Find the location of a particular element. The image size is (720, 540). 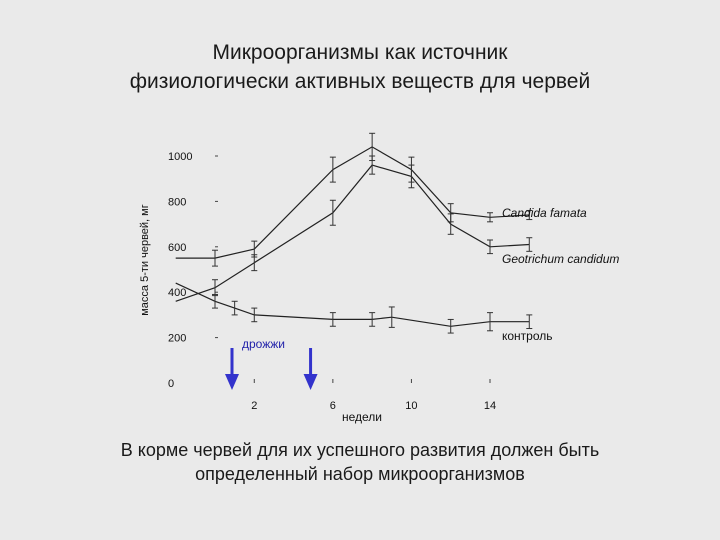

slide-title-line1: Микроорганизмы как источник is located at coordinates (360, 52).